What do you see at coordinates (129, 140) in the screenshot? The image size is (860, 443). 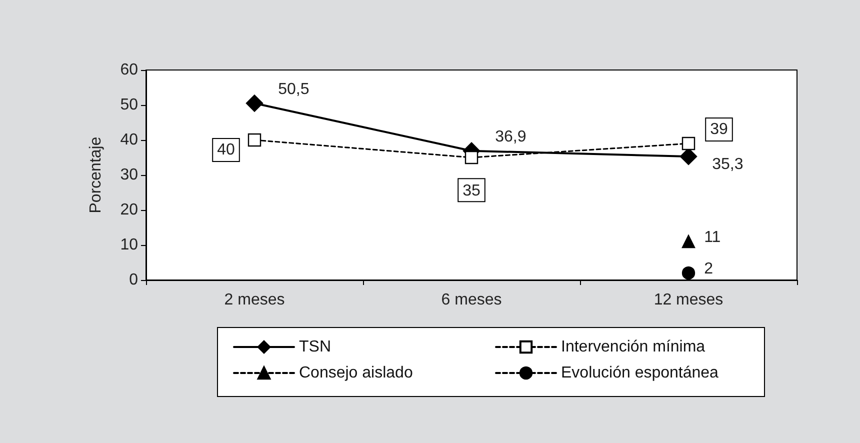 I see `y-tick-label: 40` at bounding box center [129, 140].